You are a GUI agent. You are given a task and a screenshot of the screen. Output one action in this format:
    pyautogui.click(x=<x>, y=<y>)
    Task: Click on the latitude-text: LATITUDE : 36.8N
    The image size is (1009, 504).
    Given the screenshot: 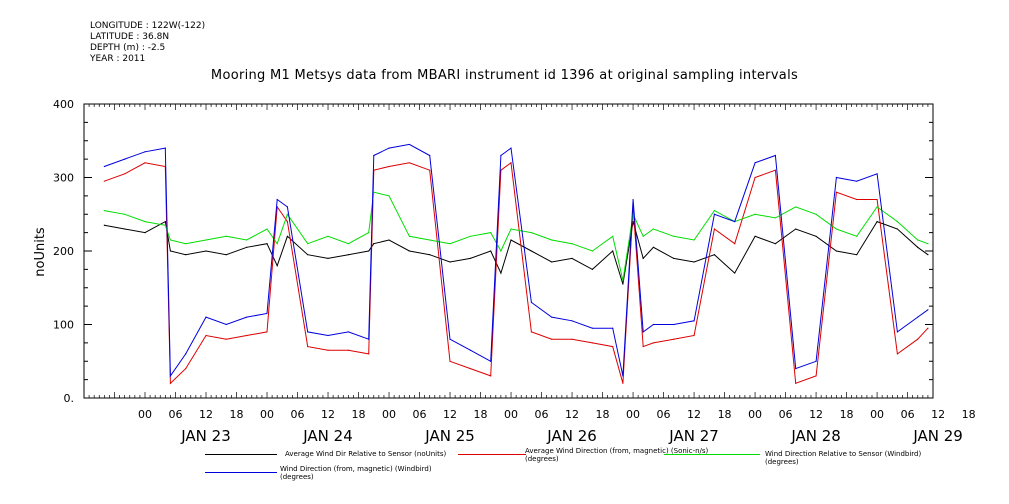 What is the action you would take?
    pyautogui.click(x=130, y=37)
    